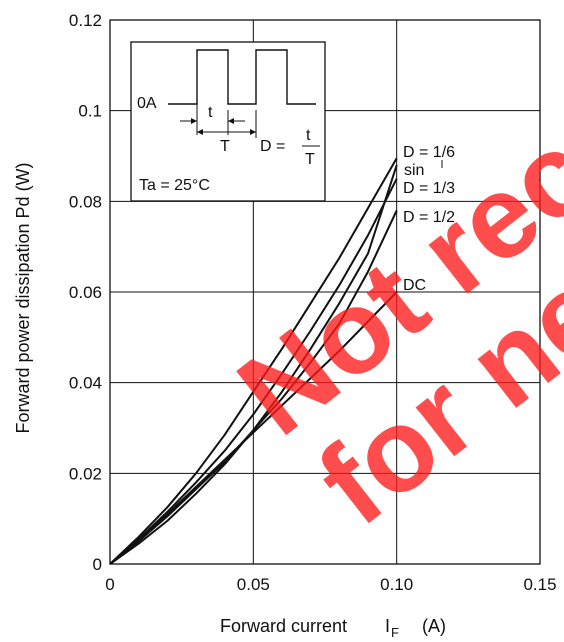 The height and width of the screenshot is (642, 564). What do you see at coordinates (429, 188) in the screenshot?
I see `series-label-d13: D = 1/3` at bounding box center [429, 188].